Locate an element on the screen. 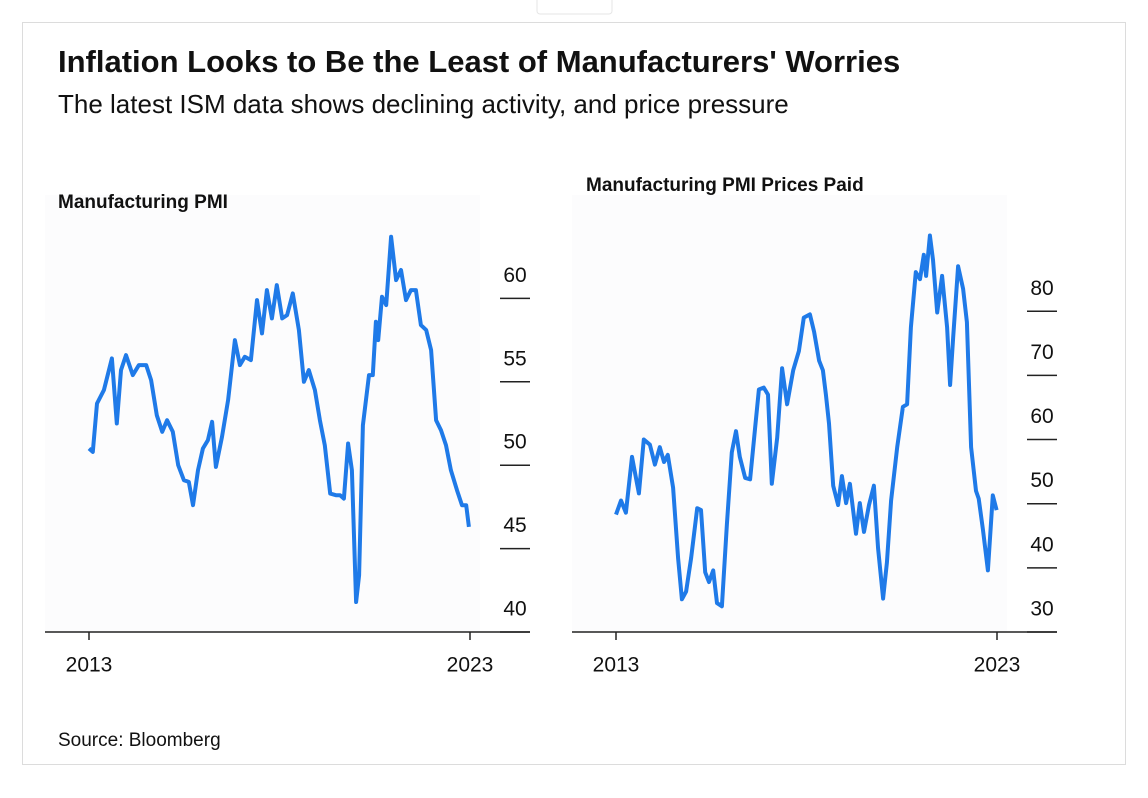 The image size is (1148, 798). y-tick-label: 80 is located at coordinates (1041, 288).